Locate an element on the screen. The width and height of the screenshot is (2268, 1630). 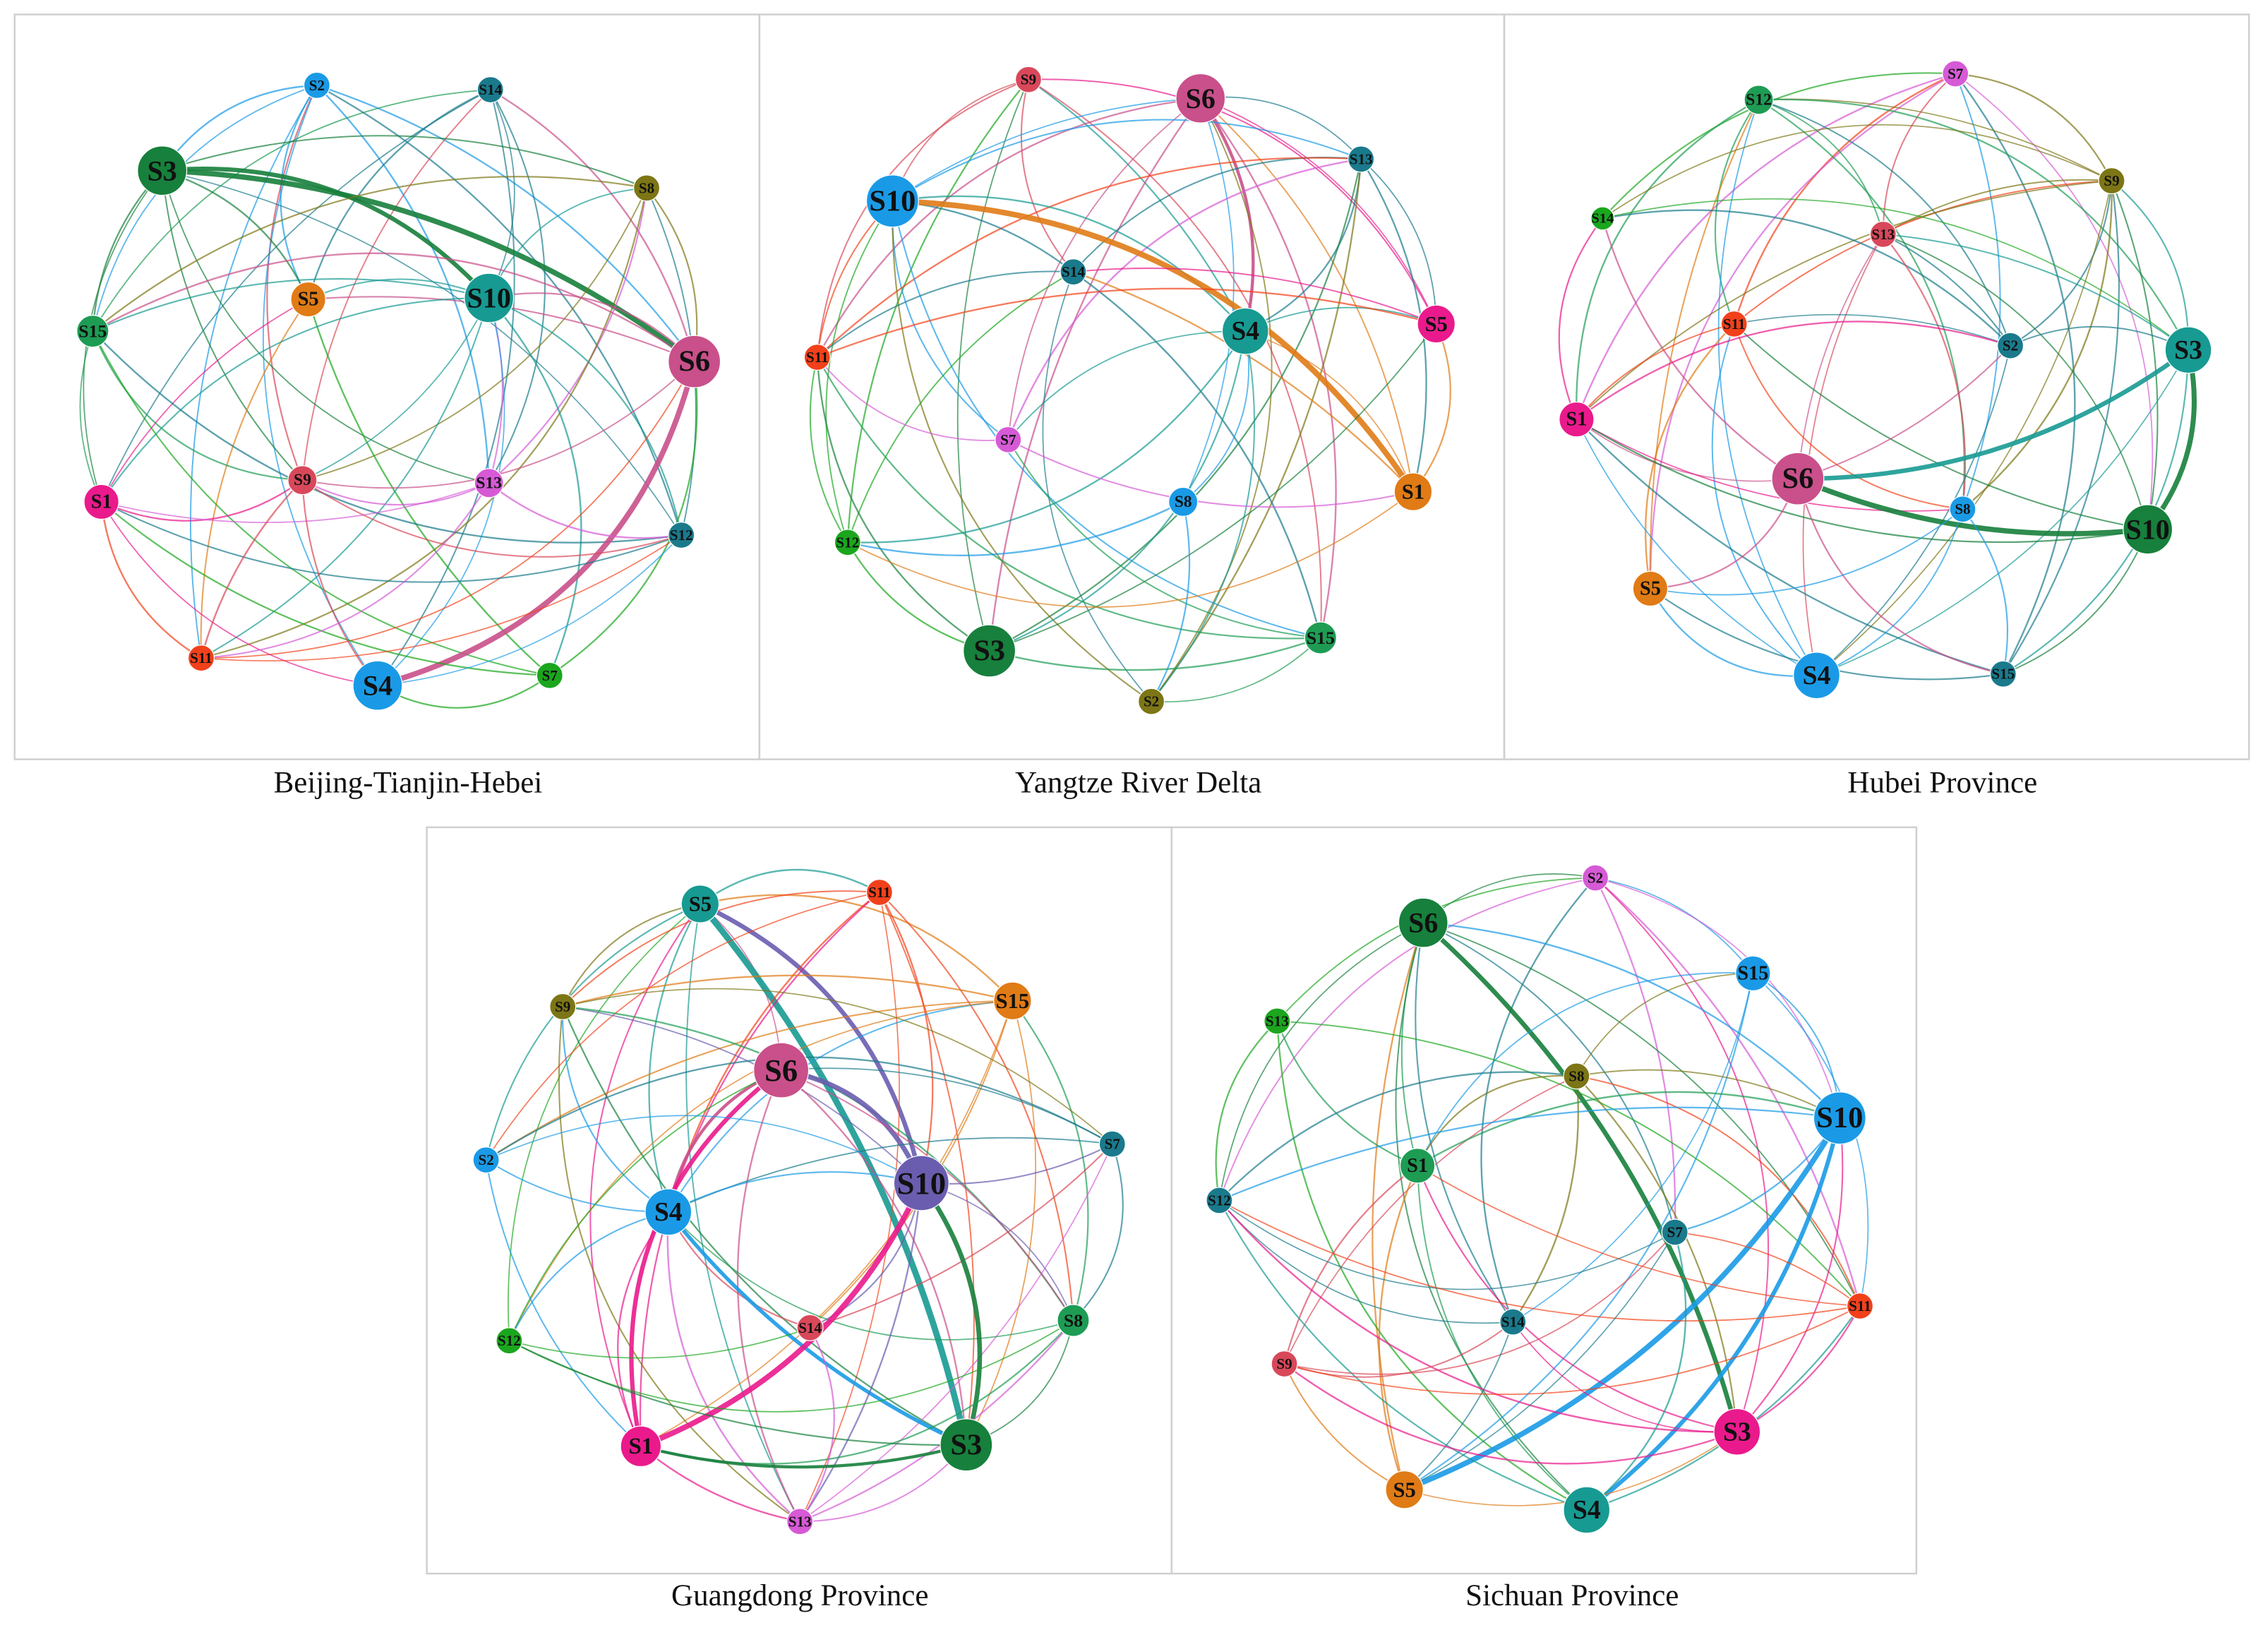
node-layer: S2 S6 S15 S13 S8 S10 S1 S12 S7 S14 S11 S9 S3 S5 S4 is located at coordinates (1540, 1199).